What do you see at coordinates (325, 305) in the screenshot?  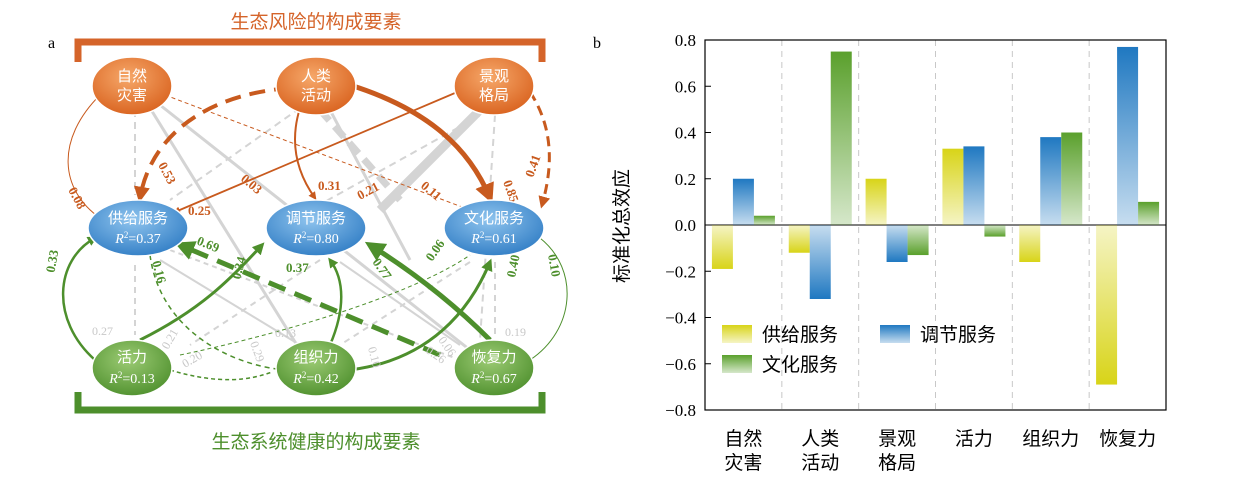 I see `path-vigor-culture` at bounding box center [325, 305].